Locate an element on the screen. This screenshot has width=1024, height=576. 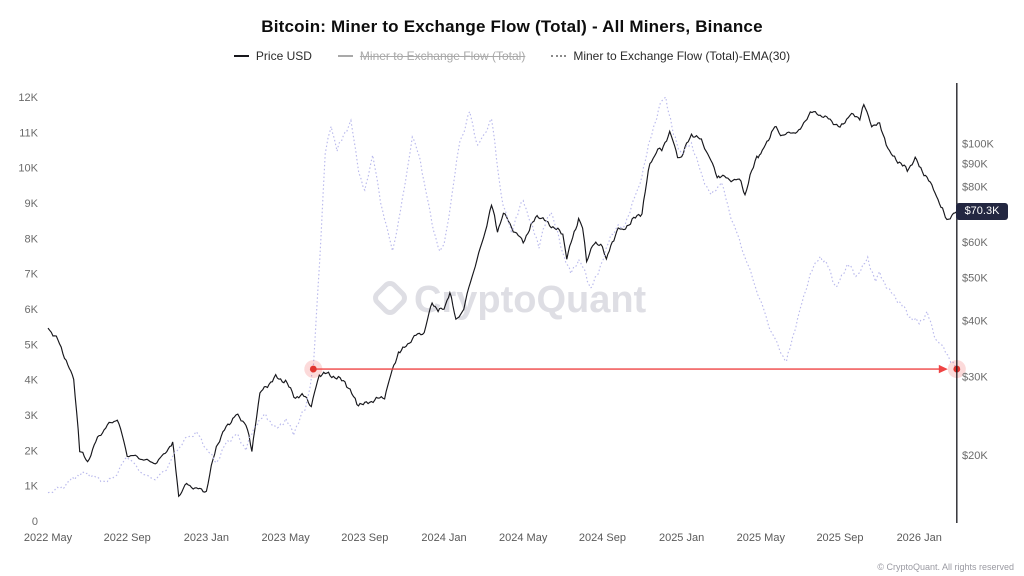
left-axis-tick-label: 1K is located at coordinates (32, 487).